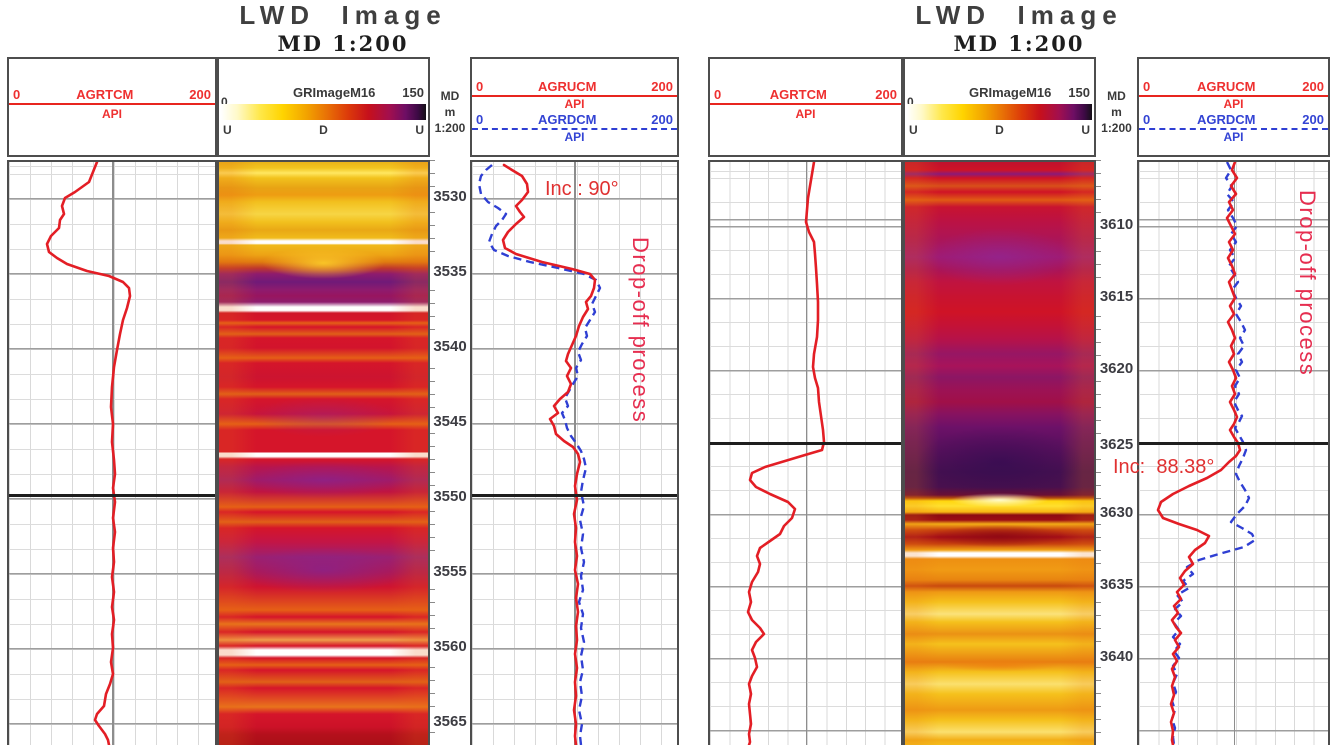 The image size is (1339, 745). Describe the element at coordinates (450, 572) in the screenshot. I see `depth-label: 3555` at that location.